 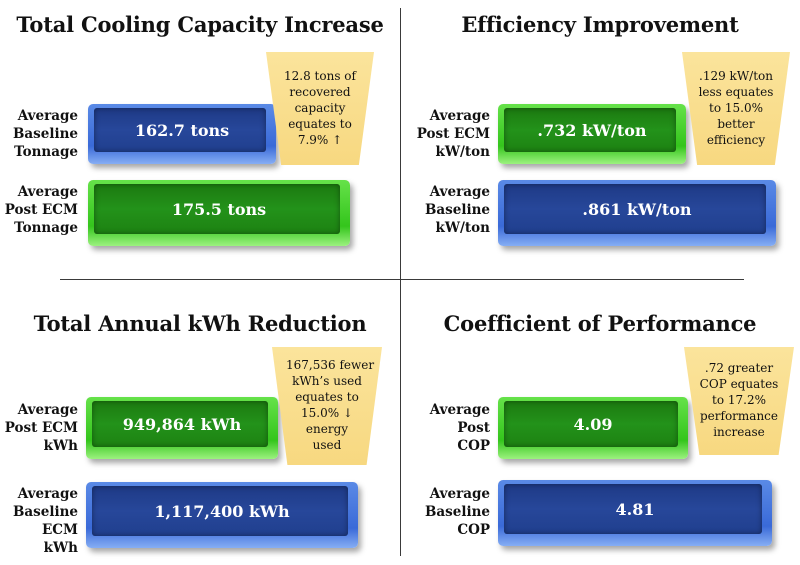 I want to click on callout-line: energy, so click(x=327, y=429).